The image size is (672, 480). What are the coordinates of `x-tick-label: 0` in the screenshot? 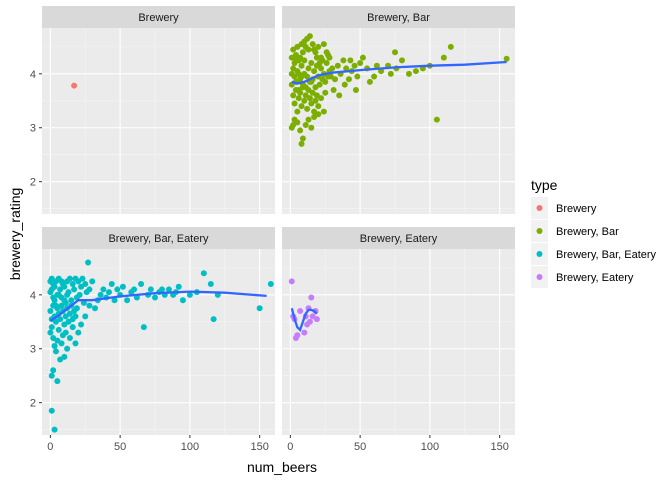 It's located at (50, 447).